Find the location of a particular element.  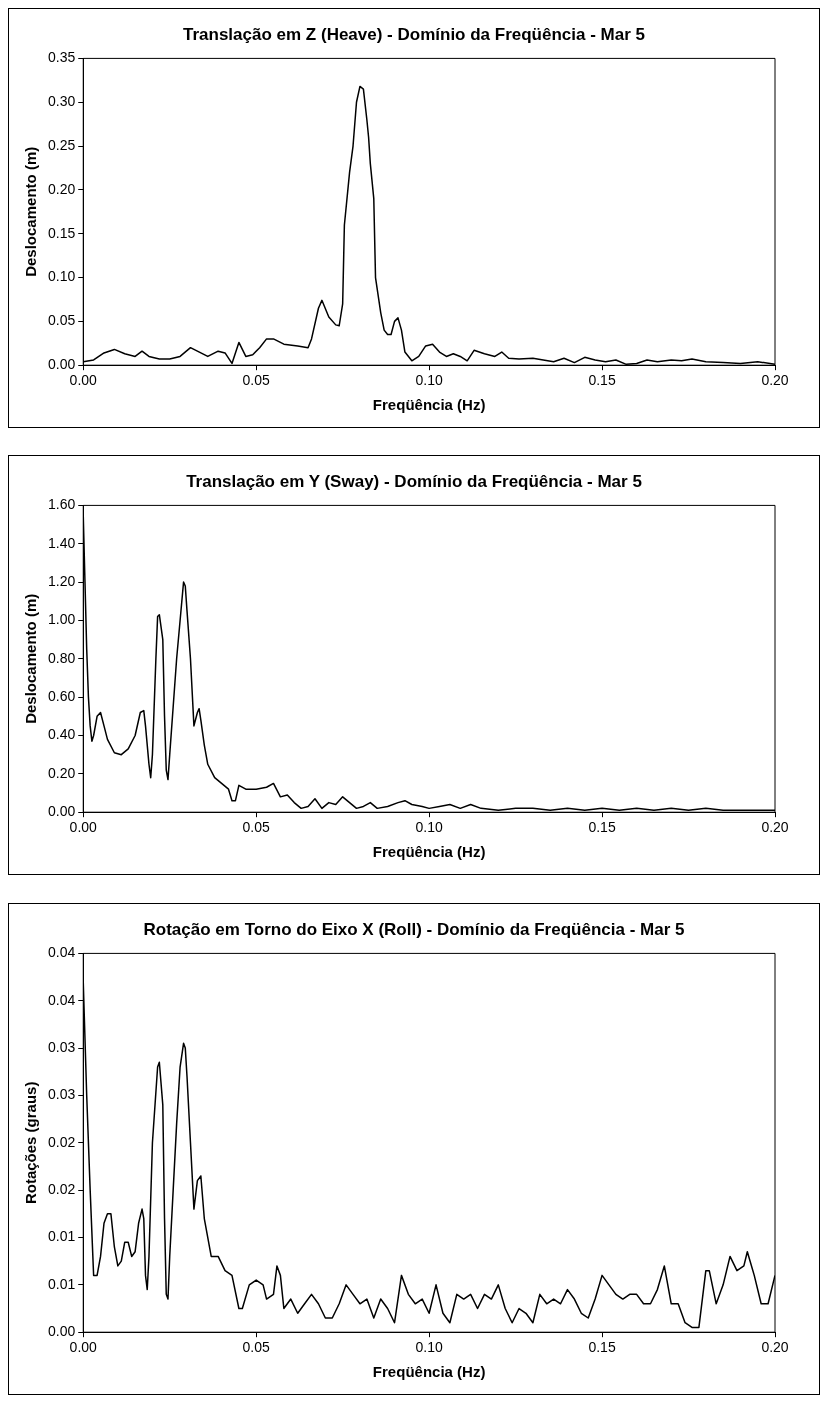

y-tick-label: 0.40 is located at coordinates (62, 734).